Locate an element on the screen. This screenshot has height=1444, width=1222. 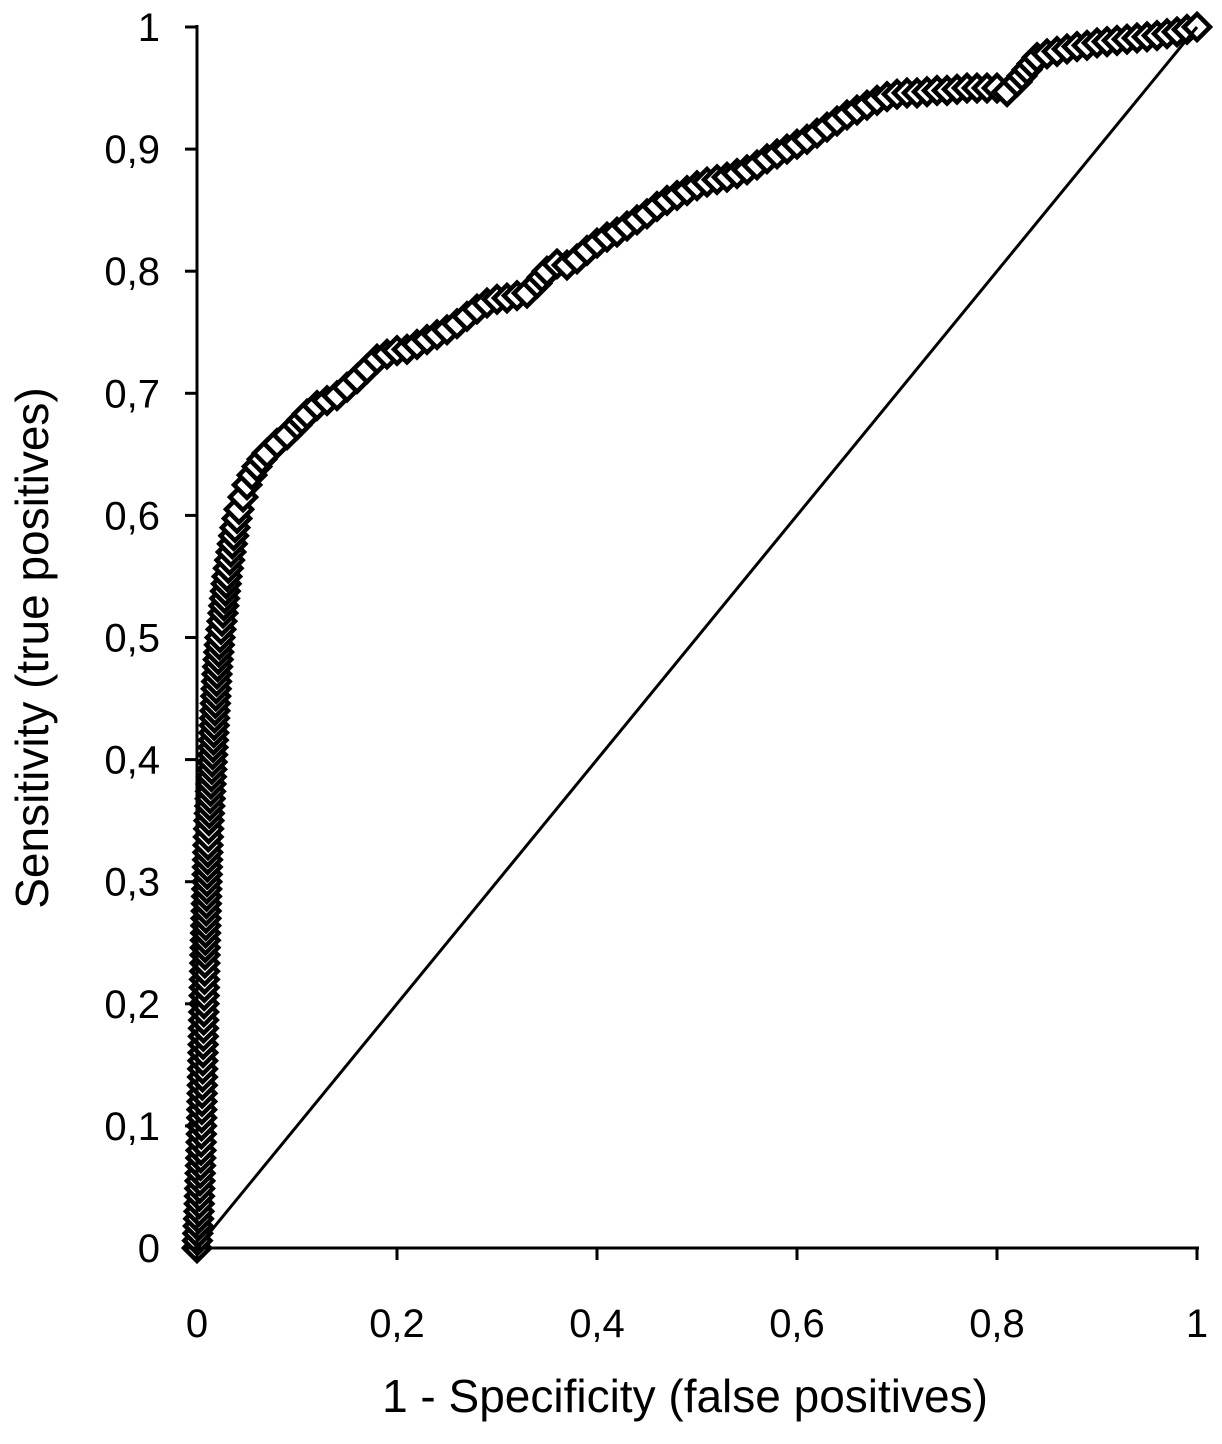
y-axis-title: Sensitivity (true positives) is located at coordinates (32, 648).